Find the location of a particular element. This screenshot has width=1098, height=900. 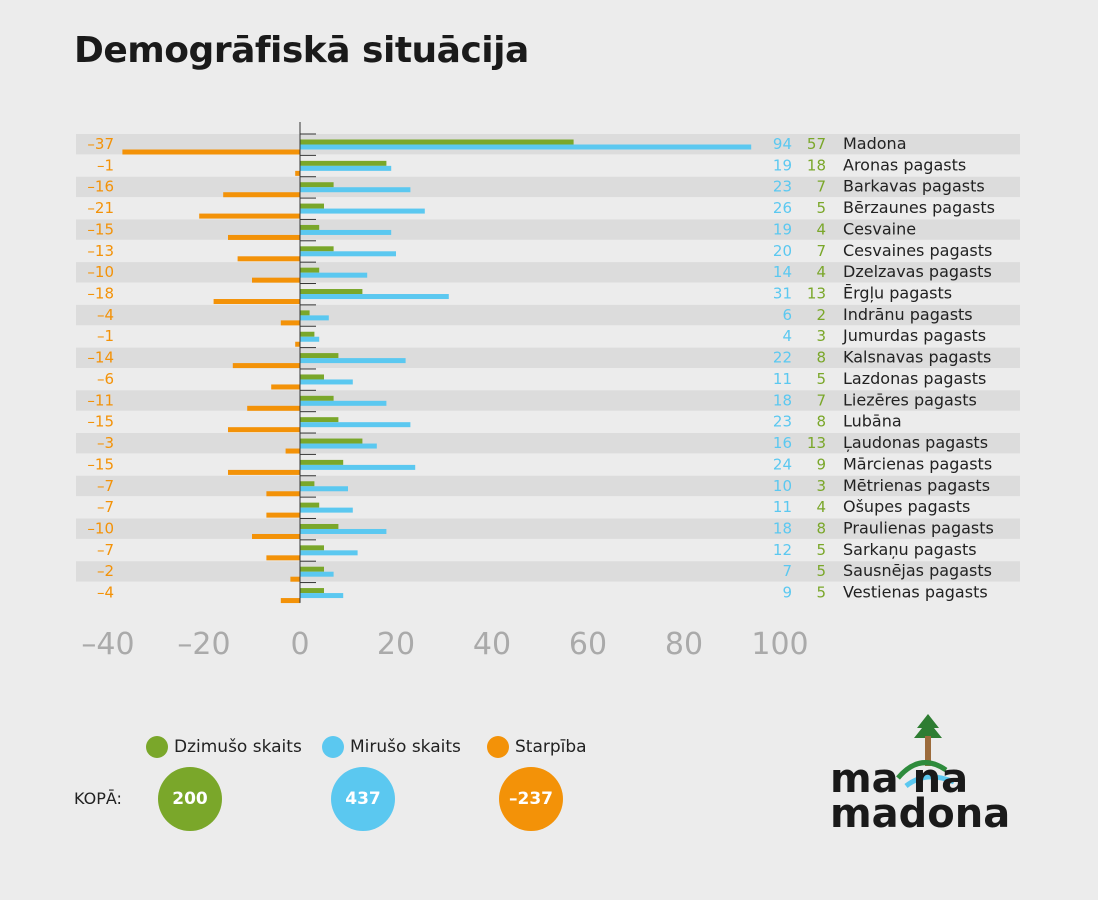

label-births: 9 is located at coordinates (821, 464).